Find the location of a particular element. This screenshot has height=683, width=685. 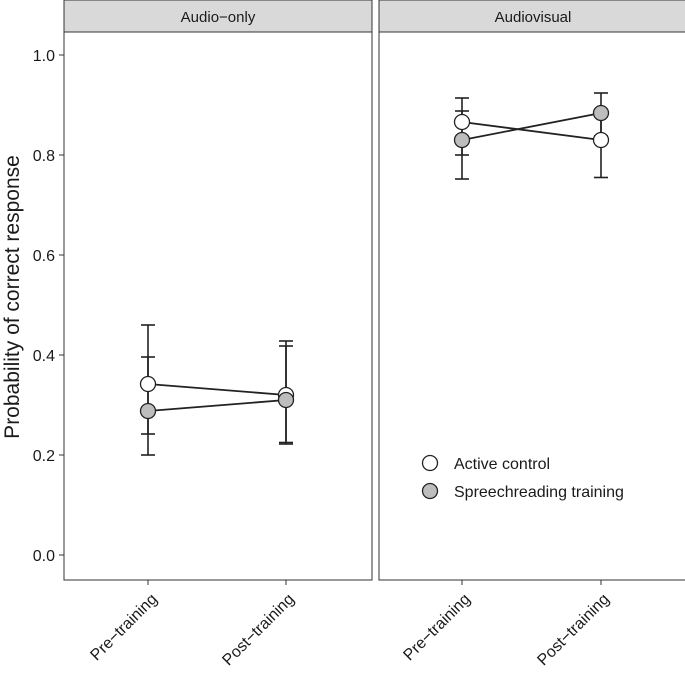

legend: Active control Spreechreading training is located at coordinates (522, 477).